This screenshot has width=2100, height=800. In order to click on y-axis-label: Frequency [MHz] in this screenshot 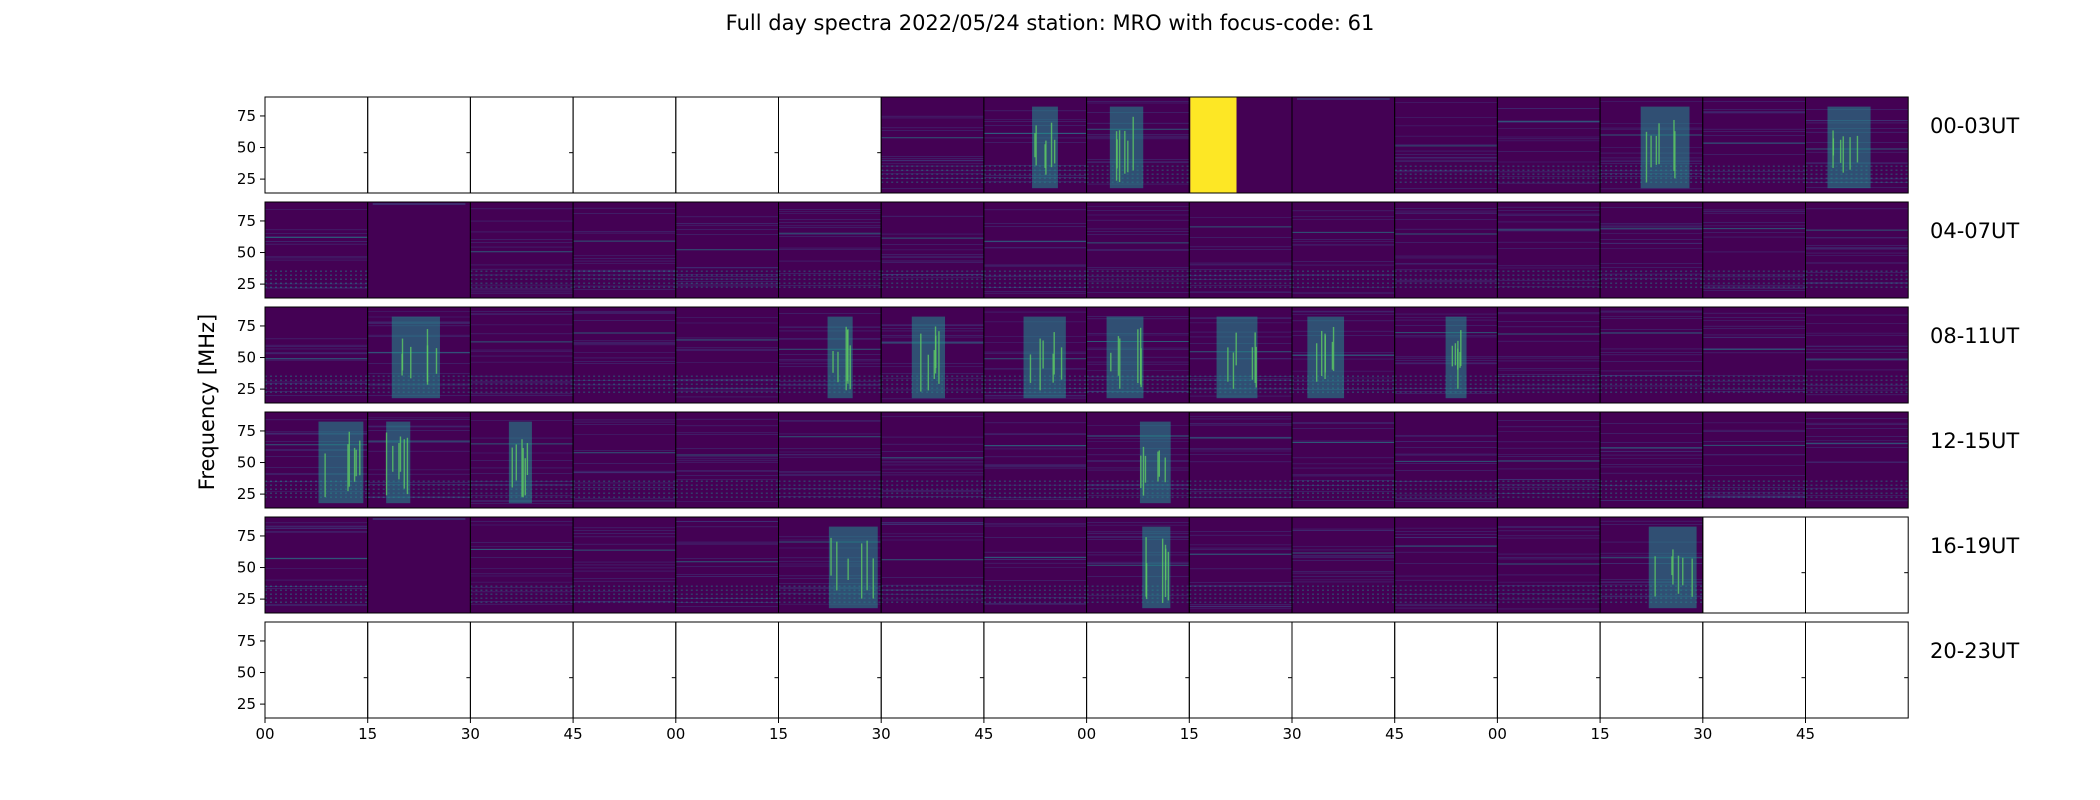, I will do `click(207, 402)`.